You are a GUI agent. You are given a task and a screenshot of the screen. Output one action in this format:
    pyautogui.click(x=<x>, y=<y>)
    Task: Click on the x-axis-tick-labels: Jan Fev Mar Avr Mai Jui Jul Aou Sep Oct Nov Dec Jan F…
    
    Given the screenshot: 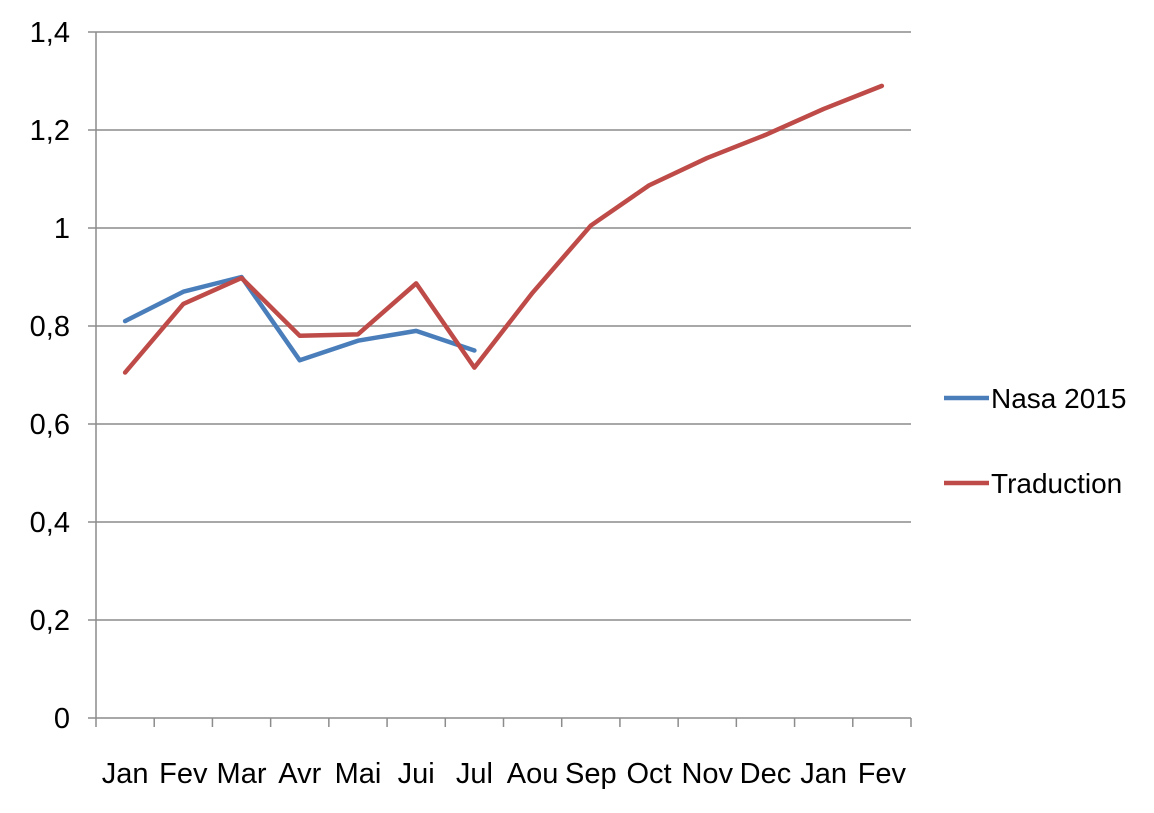 What is the action you would take?
    pyautogui.click(x=504, y=774)
    